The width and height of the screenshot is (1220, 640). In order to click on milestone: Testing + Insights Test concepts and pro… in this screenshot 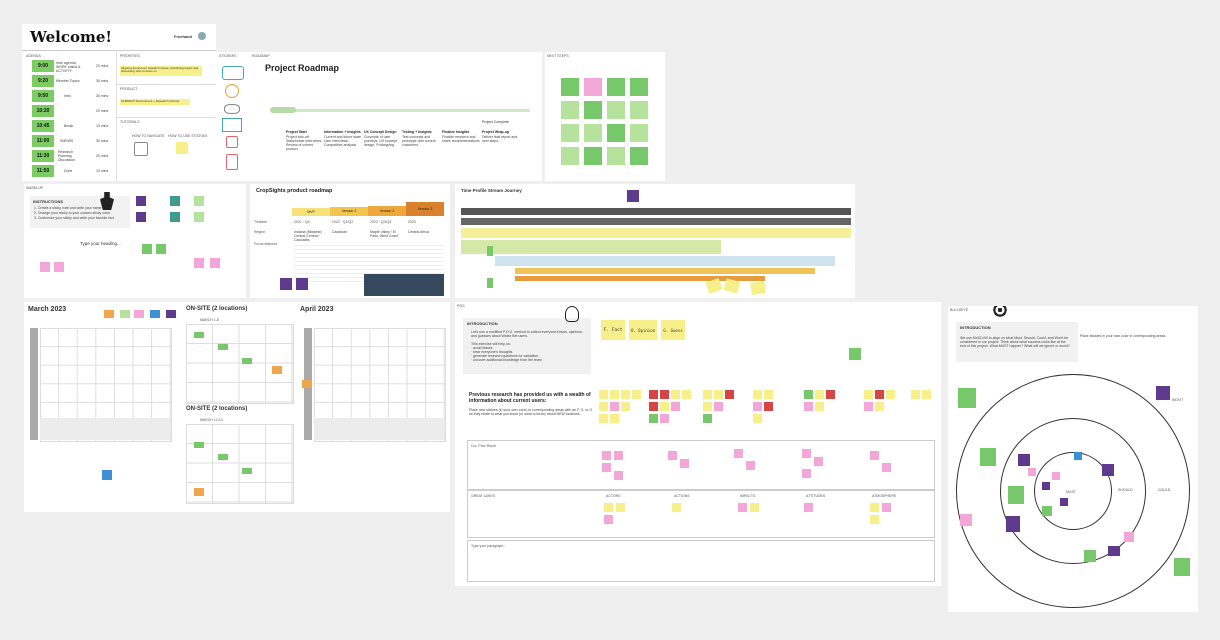, I will do `click(421, 138)`.